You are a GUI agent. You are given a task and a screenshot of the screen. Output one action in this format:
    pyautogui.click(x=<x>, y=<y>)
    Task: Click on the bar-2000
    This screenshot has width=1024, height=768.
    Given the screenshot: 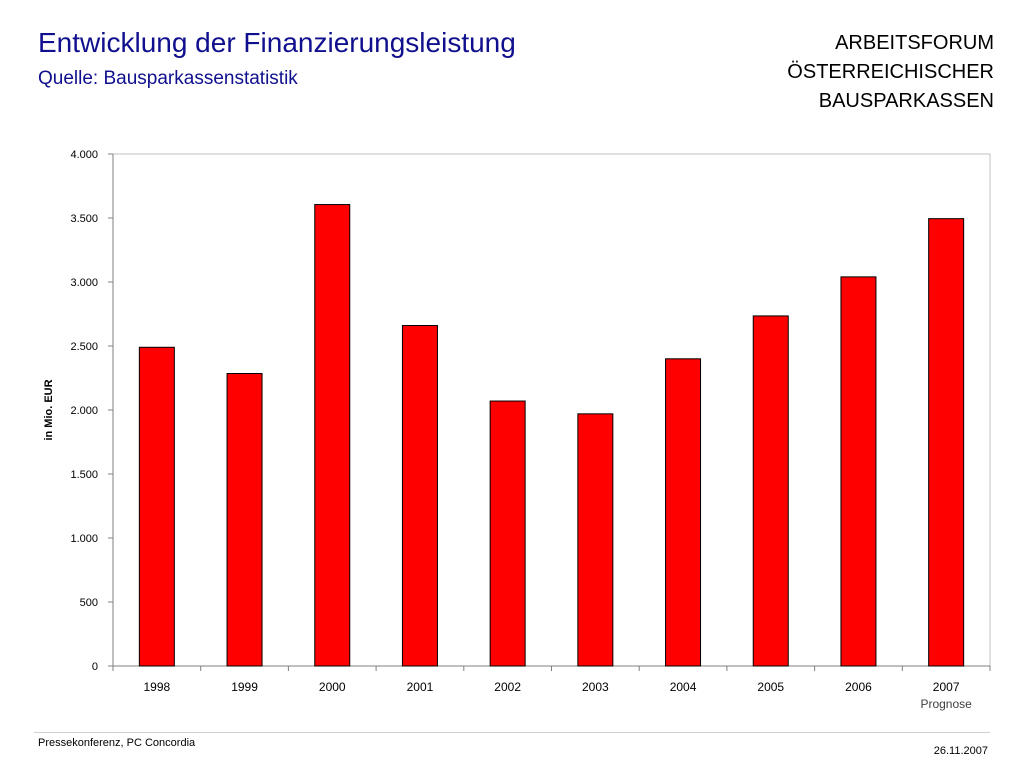 What is the action you would take?
    pyautogui.click(x=332, y=435)
    